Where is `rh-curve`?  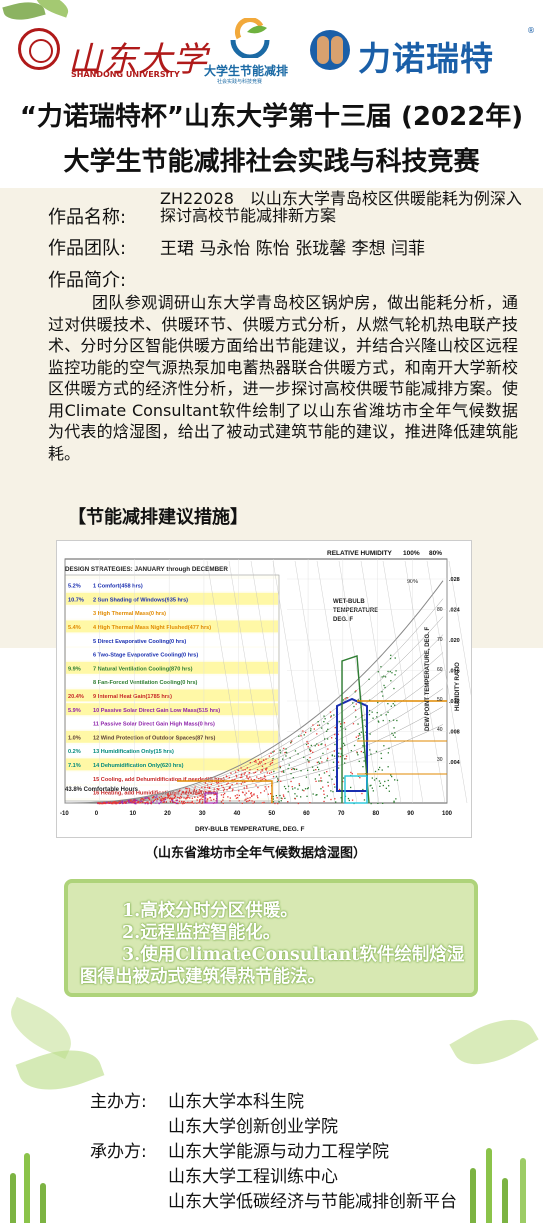
rh-curve is located at coordinates (254, 764).